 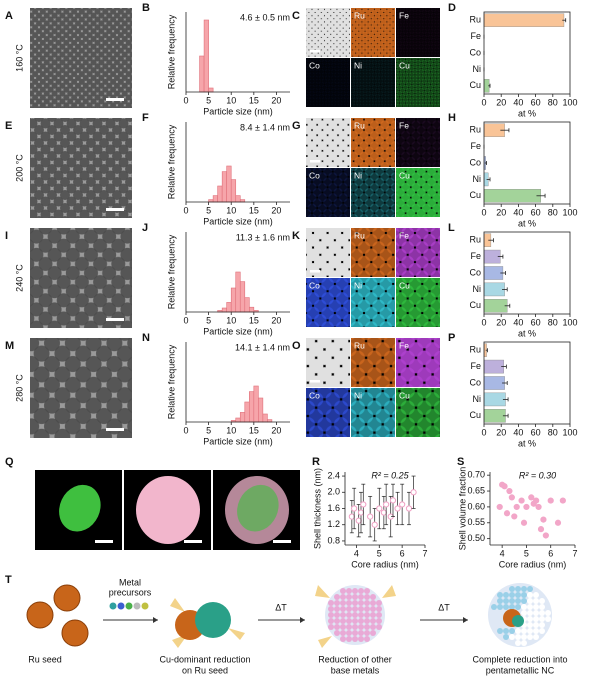 I want to click on x-axis-label: Particle size (nm), so click(x=238, y=441).